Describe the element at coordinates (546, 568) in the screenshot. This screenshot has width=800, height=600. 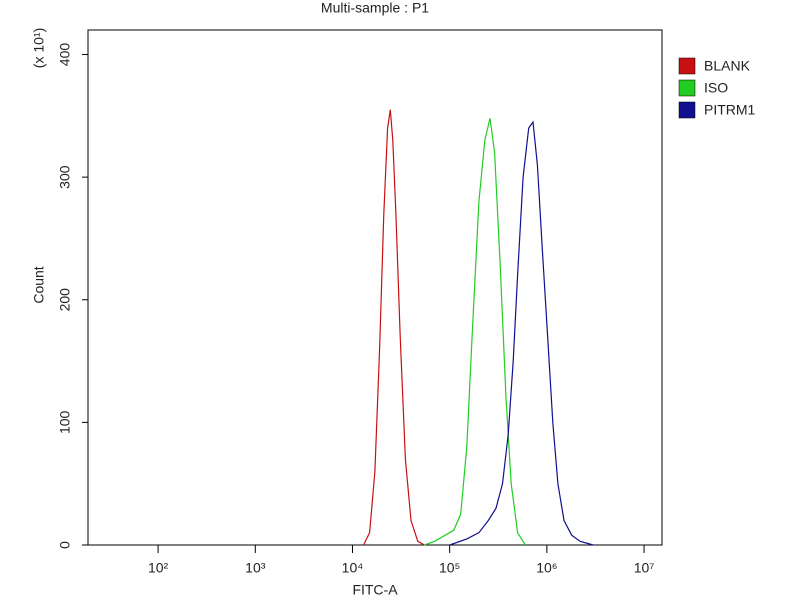
I see `x-tick-label: 10⁶` at that location.